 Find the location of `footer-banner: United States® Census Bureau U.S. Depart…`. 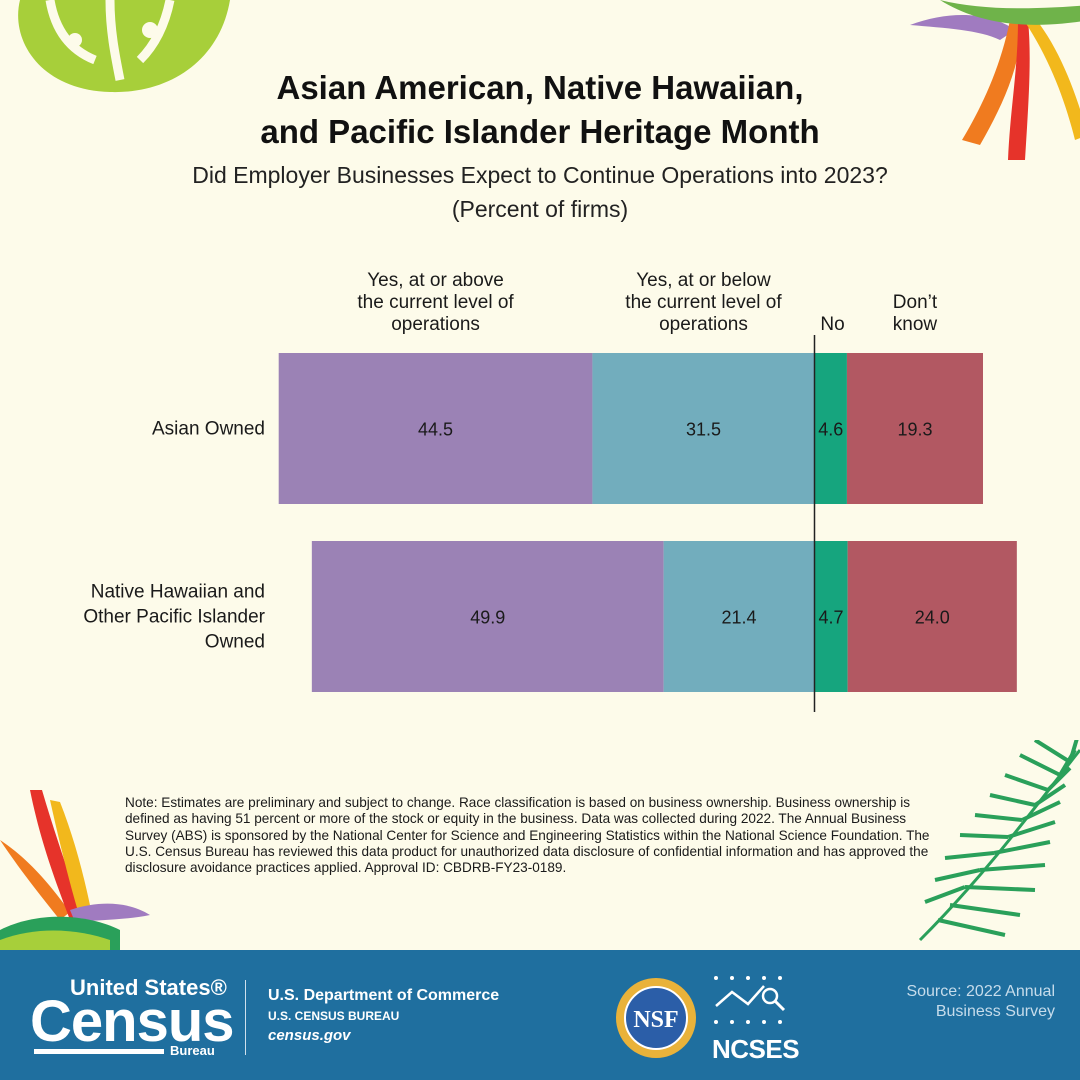

footer-banner: United States® Census Bureau U.S. Depart… is located at coordinates (540, 1015).